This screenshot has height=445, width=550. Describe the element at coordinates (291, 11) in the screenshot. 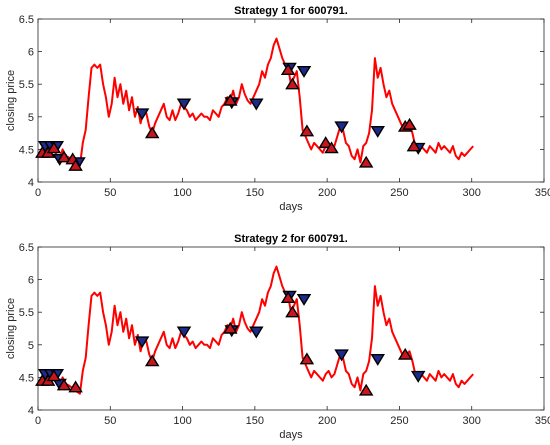

I see `chart-title: Strategy 1 for 600791.` at that location.